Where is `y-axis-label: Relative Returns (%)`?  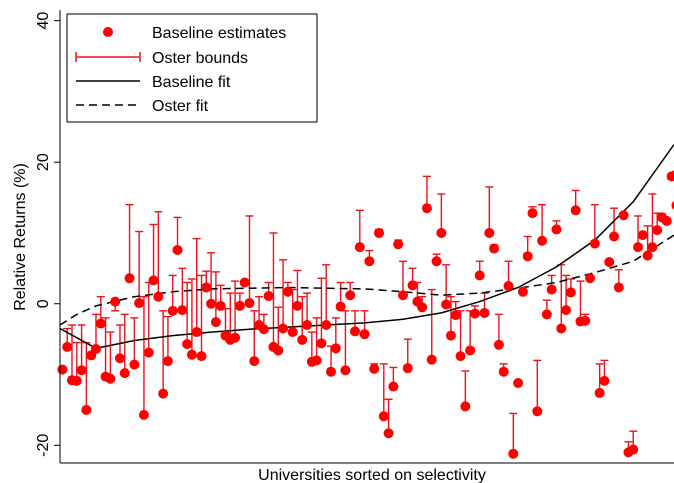 y-axis-label: Relative Returns (%) is located at coordinates (20, 237).